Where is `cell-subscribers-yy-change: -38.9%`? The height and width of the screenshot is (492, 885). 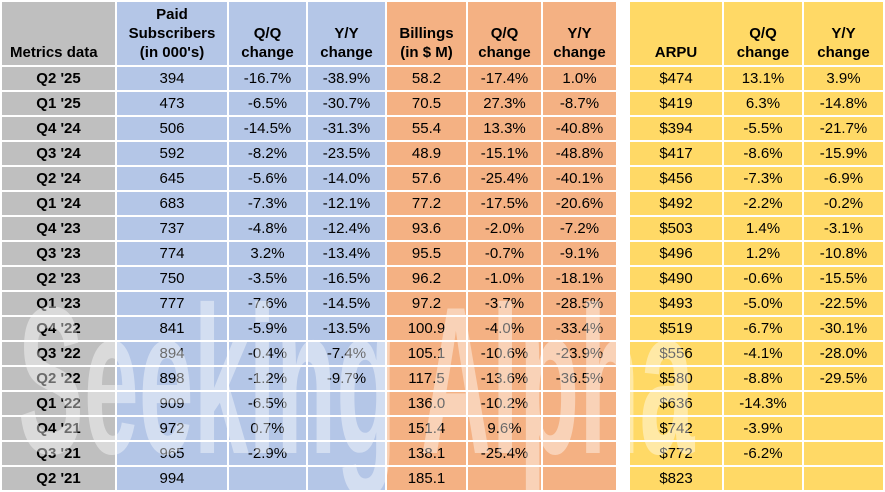 cell-subscribers-yy-change: -38.9% is located at coordinates (346, 78).